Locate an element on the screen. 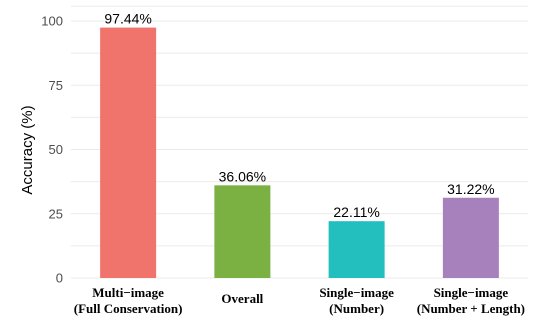 The height and width of the screenshot is (323, 545). x-category-label: Multi−image is located at coordinates (128, 292).